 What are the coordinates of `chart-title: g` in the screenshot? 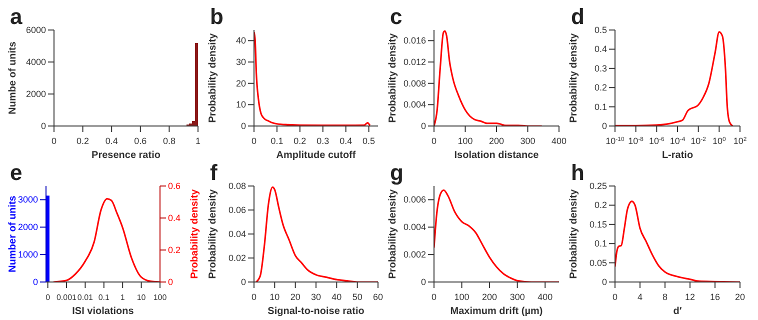 It's located at (397, 173).